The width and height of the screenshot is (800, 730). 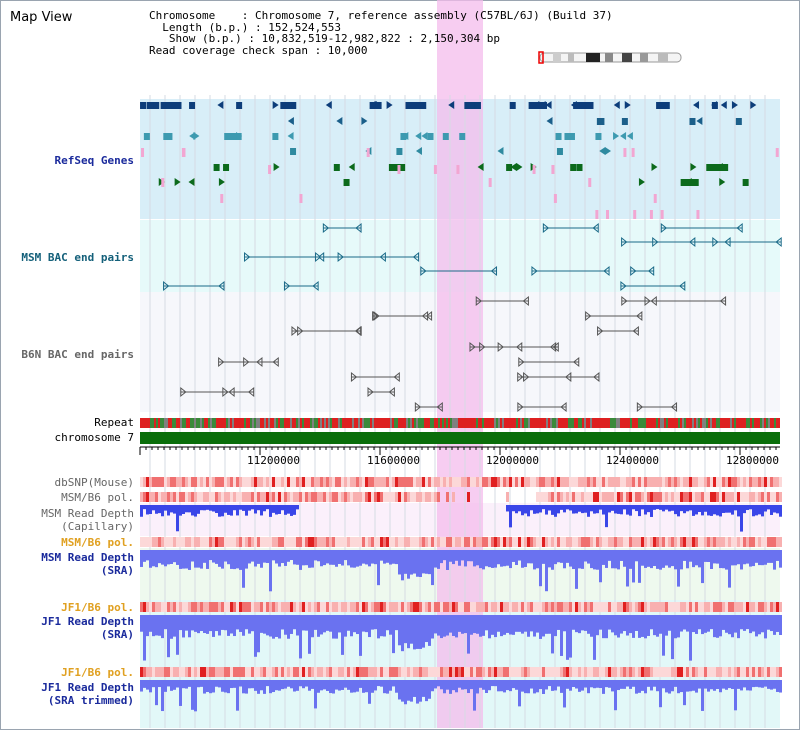 What do you see at coordinates (77, 257) in the screenshot?
I see `track-label-msm-bac: MSM BAC end pairs` at bounding box center [77, 257].